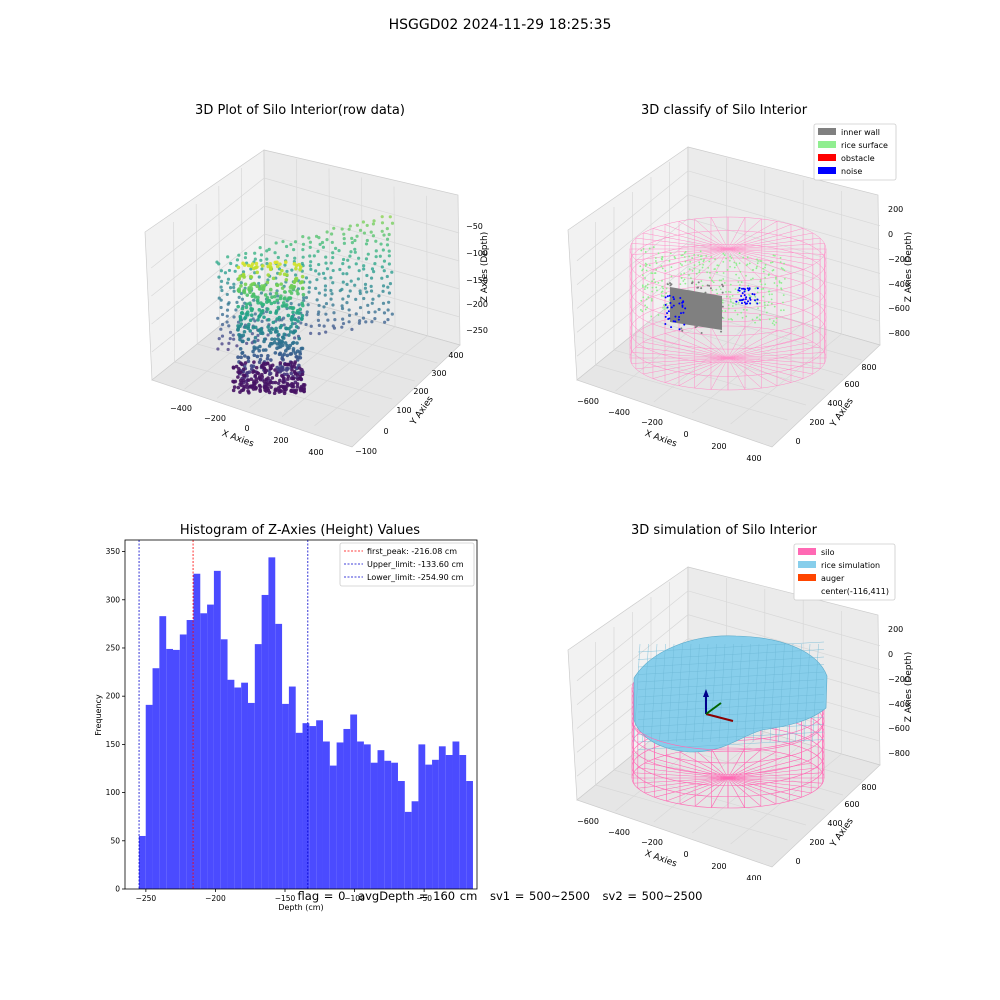 Image resolution: width=1000 pixels, height=1000 pixels. What do you see at coordinates (619, 412) in the screenshot?
I see `x-tick: −400` at bounding box center [619, 412].